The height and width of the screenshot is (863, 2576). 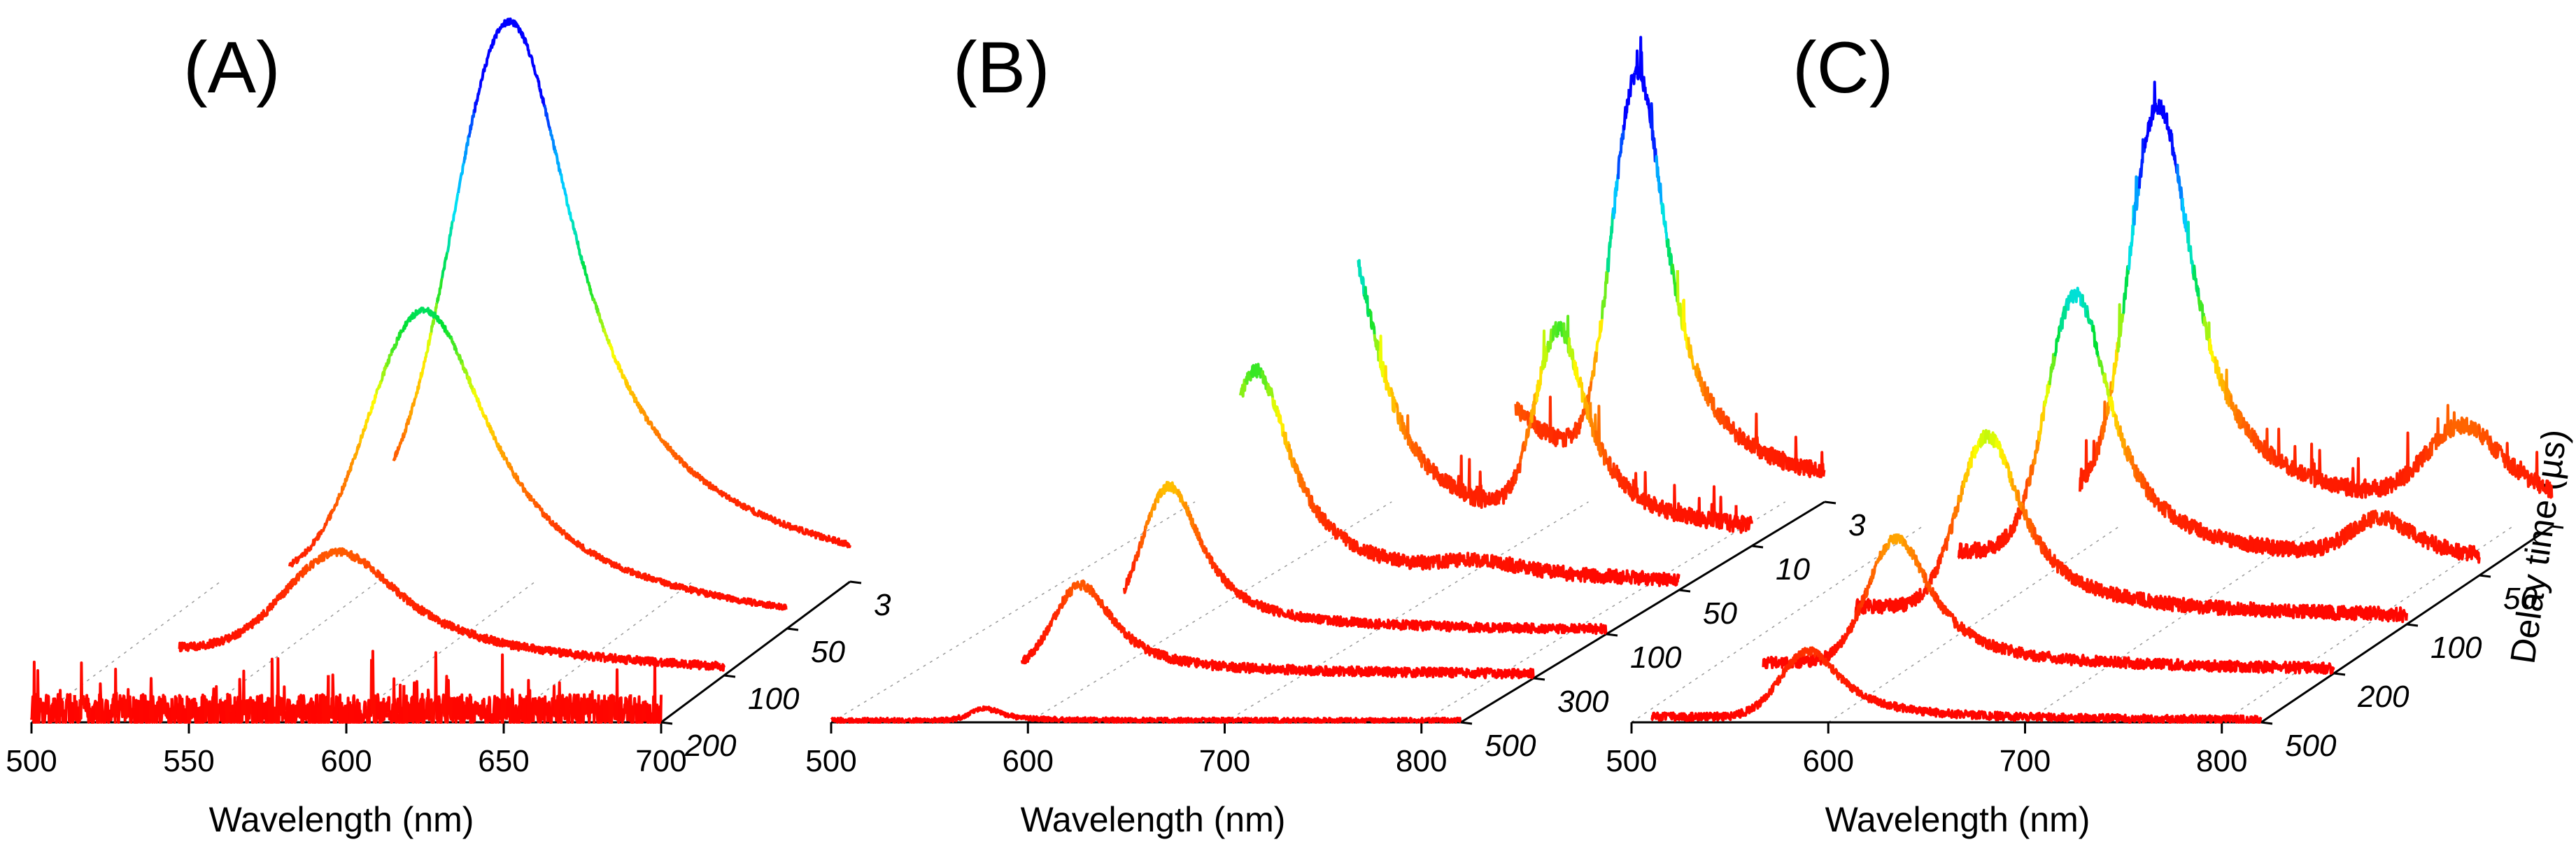 What do you see at coordinates (1224, 761) in the screenshot?
I see `x-tick-label: 700` at bounding box center [1224, 761].